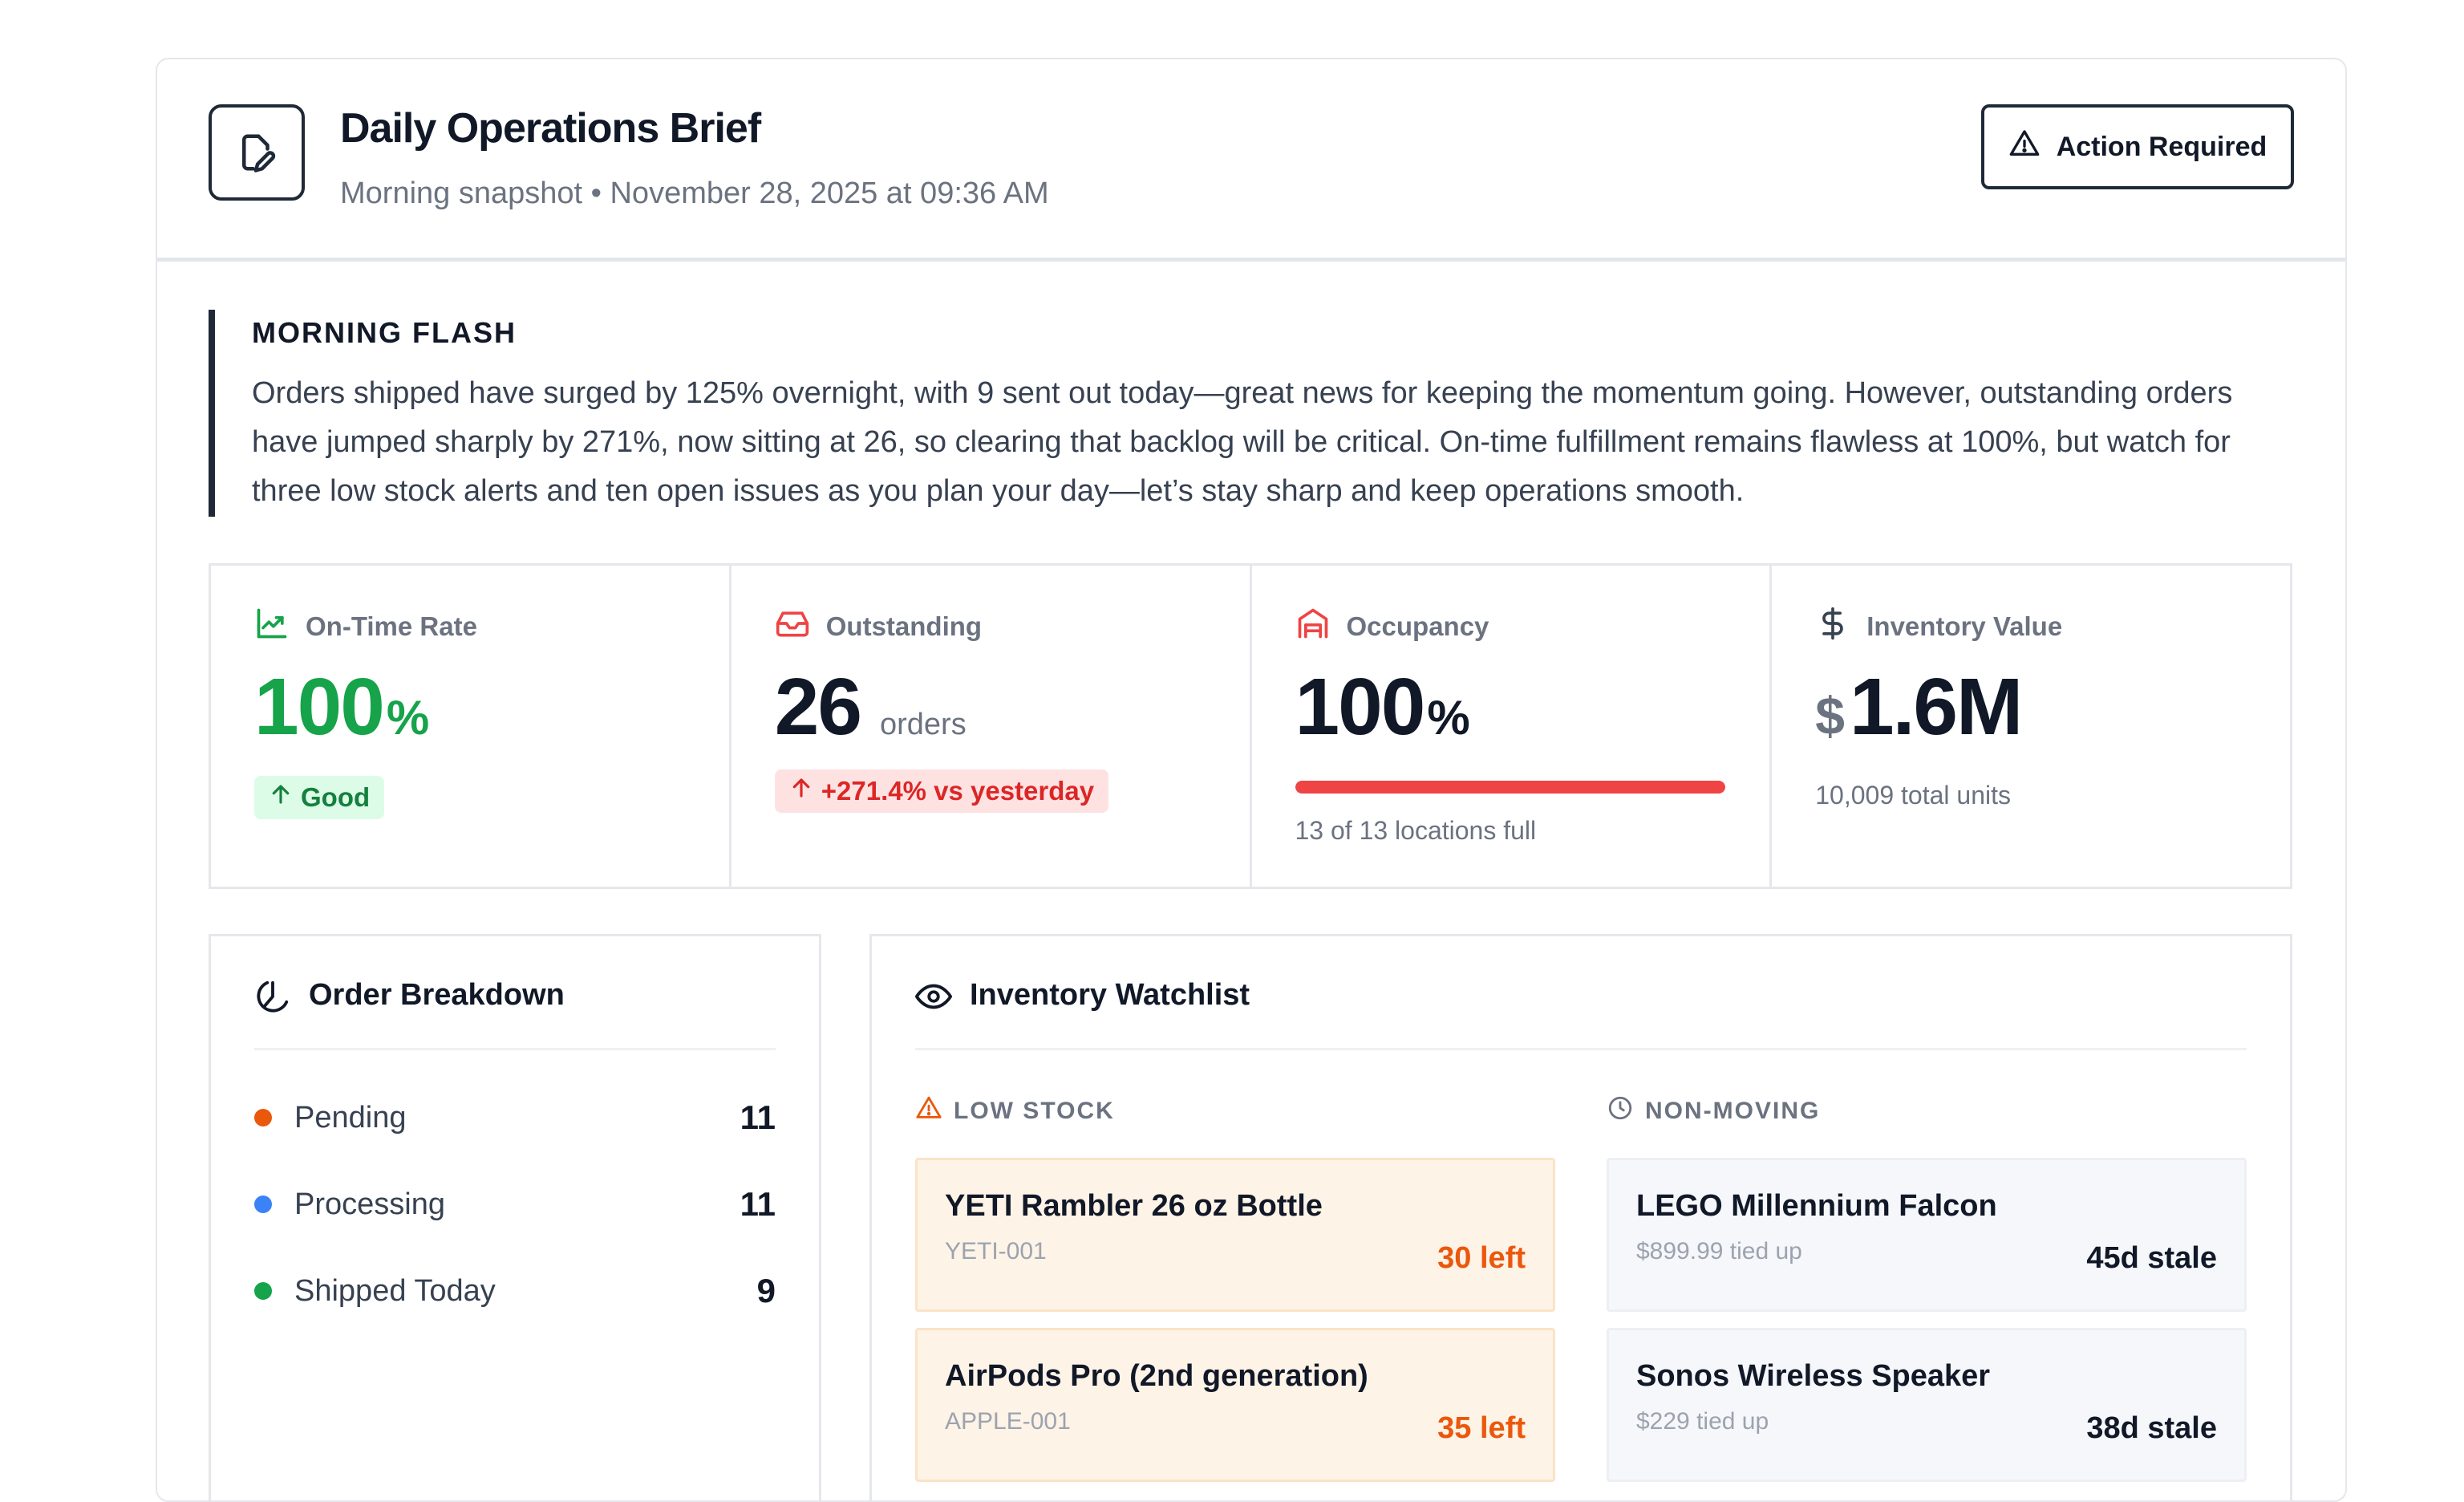 This screenshot has height=1502, width=2464. What do you see at coordinates (923, 724) in the screenshot?
I see `kpi-unit: orders` at bounding box center [923, 724].